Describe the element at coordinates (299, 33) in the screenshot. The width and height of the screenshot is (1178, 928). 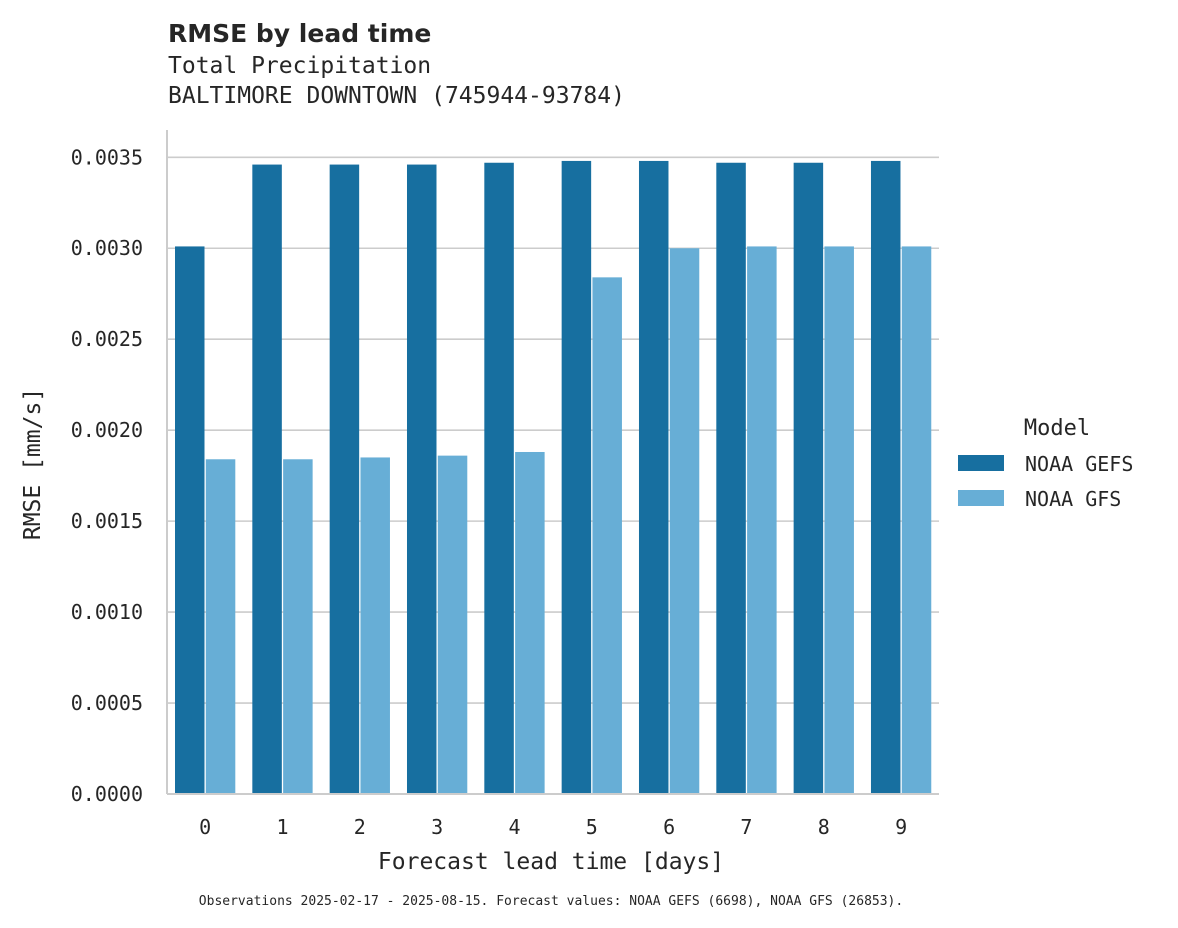
I see `chart-title: RMSE by lead time` at that location.